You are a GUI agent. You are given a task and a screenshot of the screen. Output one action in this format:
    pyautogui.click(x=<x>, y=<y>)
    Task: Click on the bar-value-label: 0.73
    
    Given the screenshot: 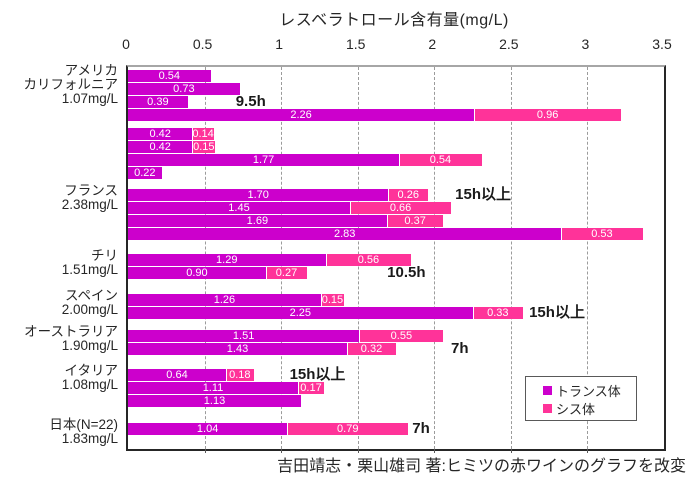 What is the action you would take?
    pyautogui.click(x=184, y=89)
    